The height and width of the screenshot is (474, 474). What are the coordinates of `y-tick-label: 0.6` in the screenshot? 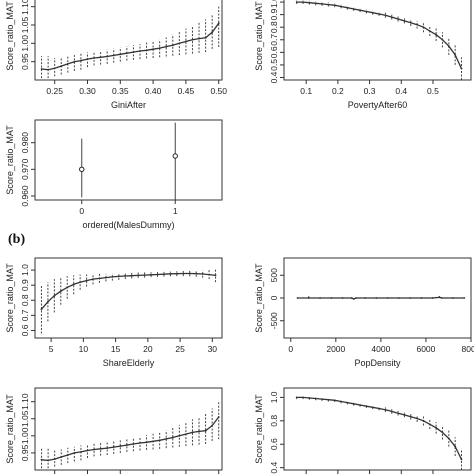 It's located at (274, 52).